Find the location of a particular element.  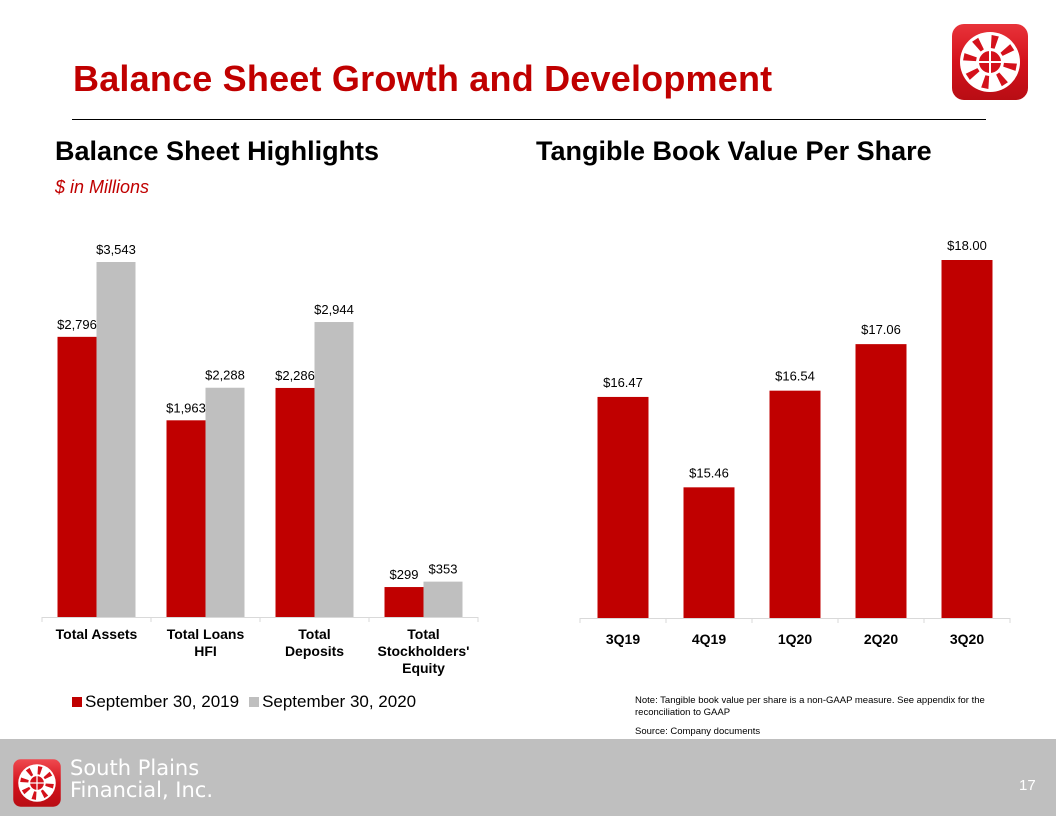

tbv-data-label: $17.06 is located at coordinates (881, 329).